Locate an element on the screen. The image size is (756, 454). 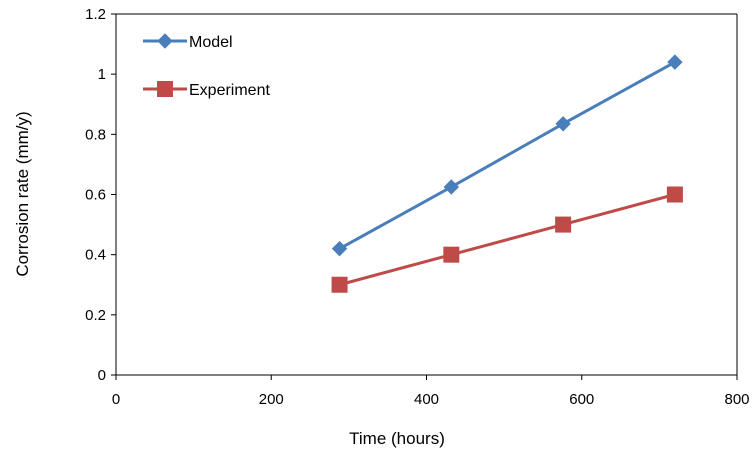
y-tick-label: 1.2 is located at coordinates (95, 14).